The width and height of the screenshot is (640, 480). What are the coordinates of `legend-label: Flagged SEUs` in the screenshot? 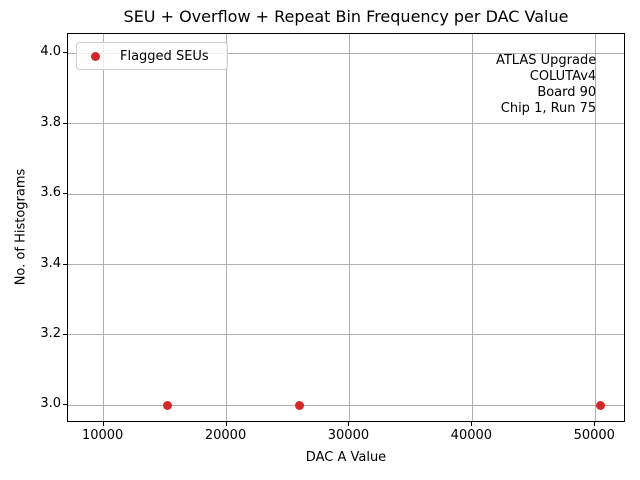 It's located at (164, 56).